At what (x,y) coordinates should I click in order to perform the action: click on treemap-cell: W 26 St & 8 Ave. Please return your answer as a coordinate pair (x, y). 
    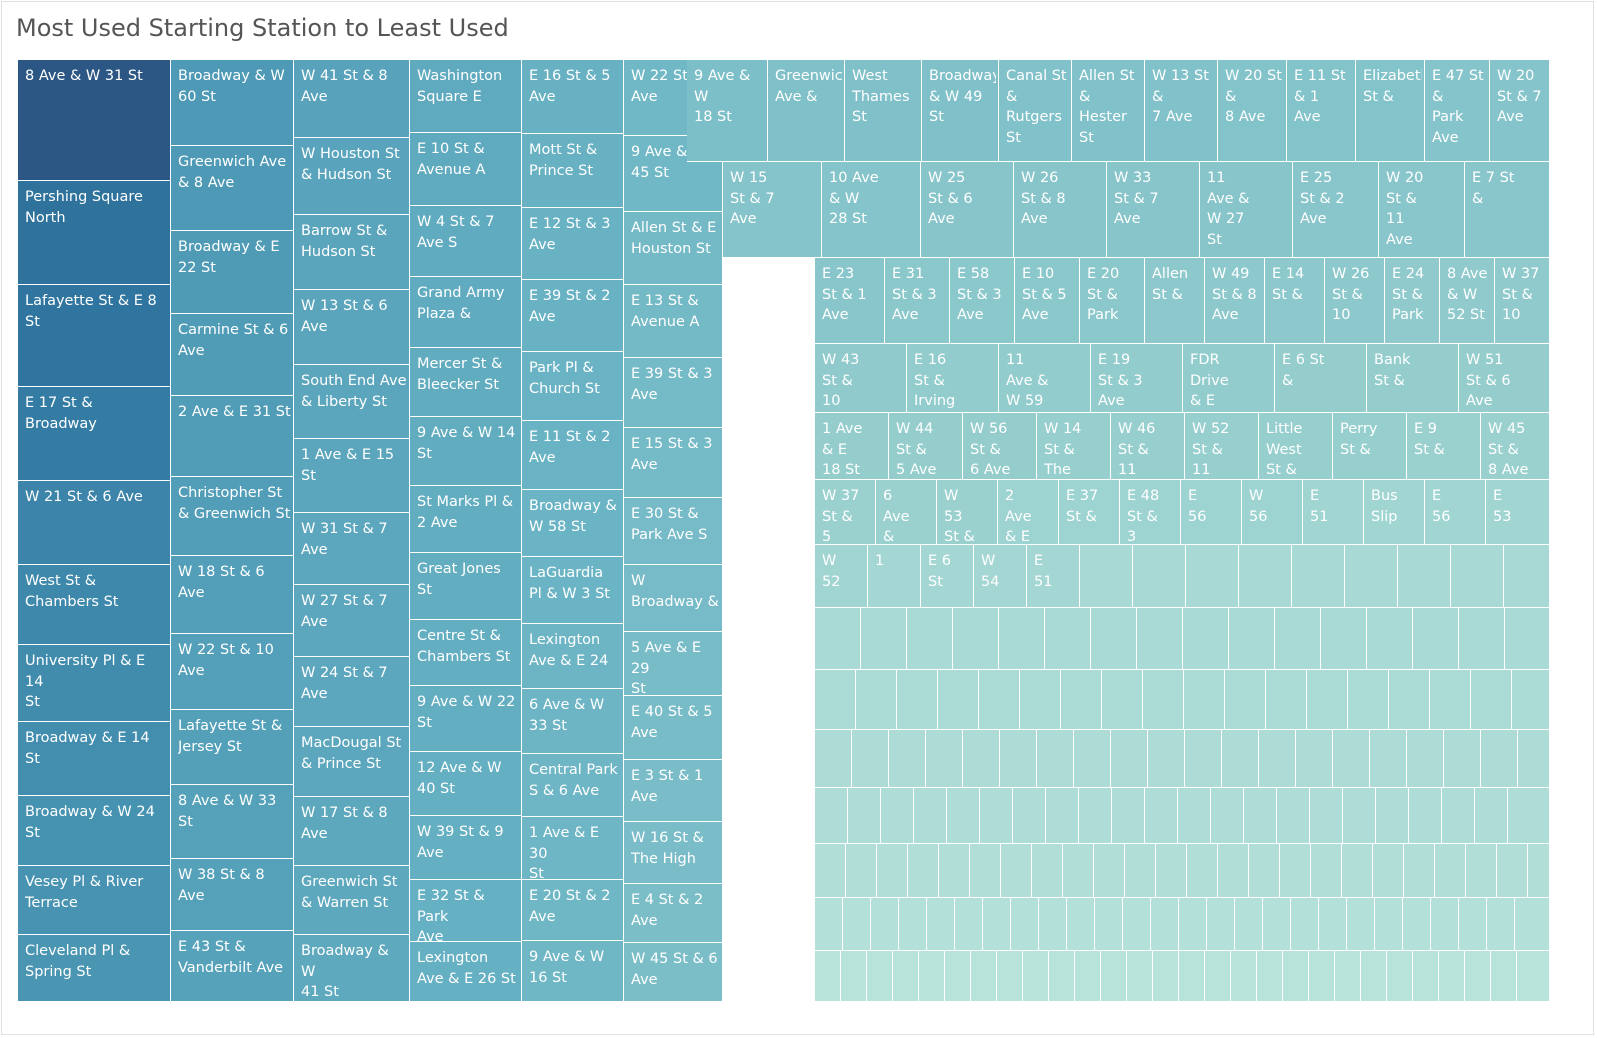
    Looking at the image, I should click on (1060, 210).